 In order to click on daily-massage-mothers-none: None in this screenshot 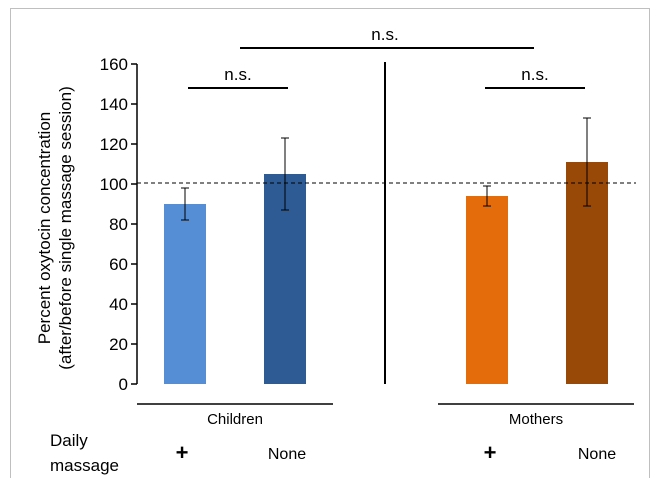, I will do `click(597, 454)`.